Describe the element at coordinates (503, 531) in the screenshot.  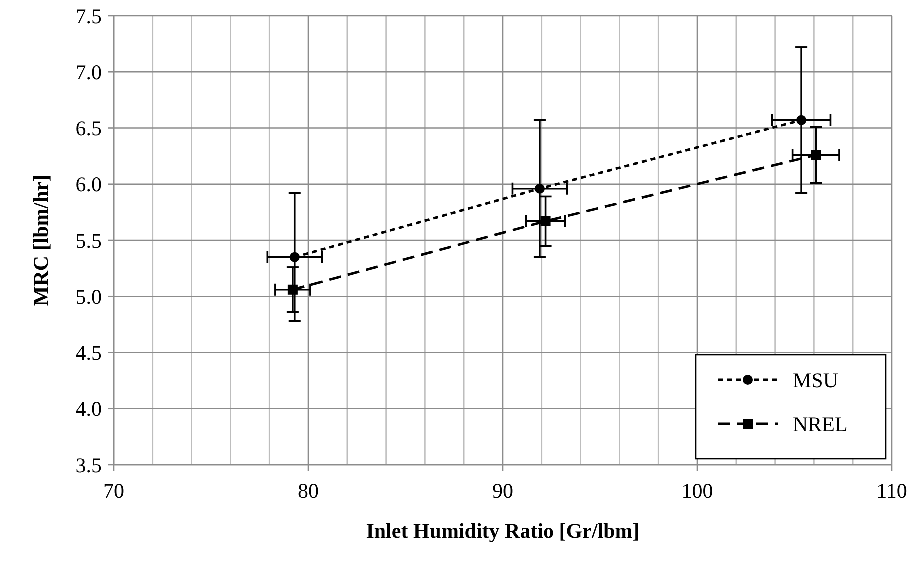
I see `x-axis-title: Inlet Humidity Ratio [Gr/lbm]` at that location.